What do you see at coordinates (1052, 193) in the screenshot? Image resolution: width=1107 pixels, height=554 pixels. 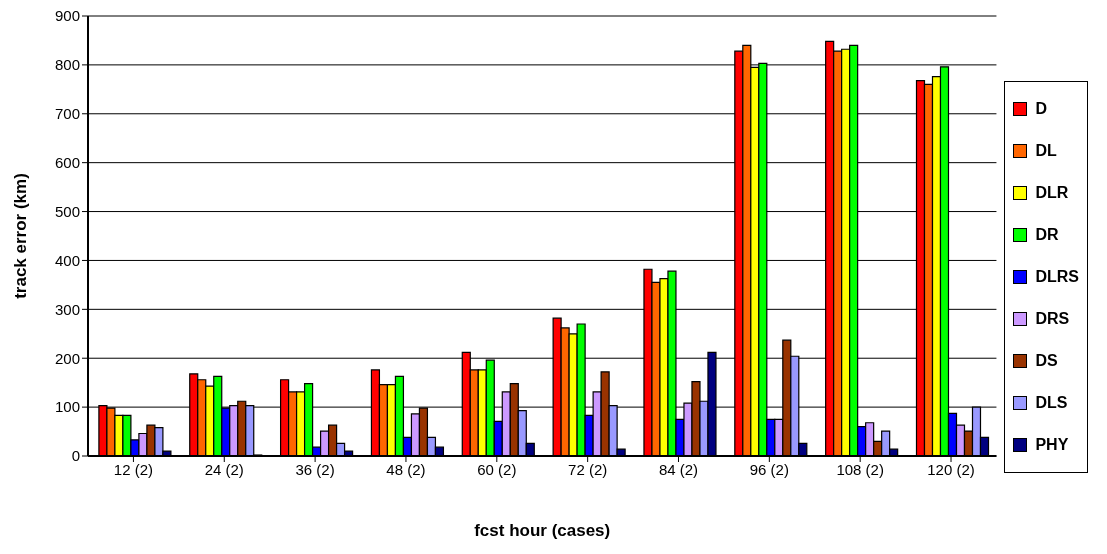 I see `legend-label: DLR` at bounding box center [1052, 193].